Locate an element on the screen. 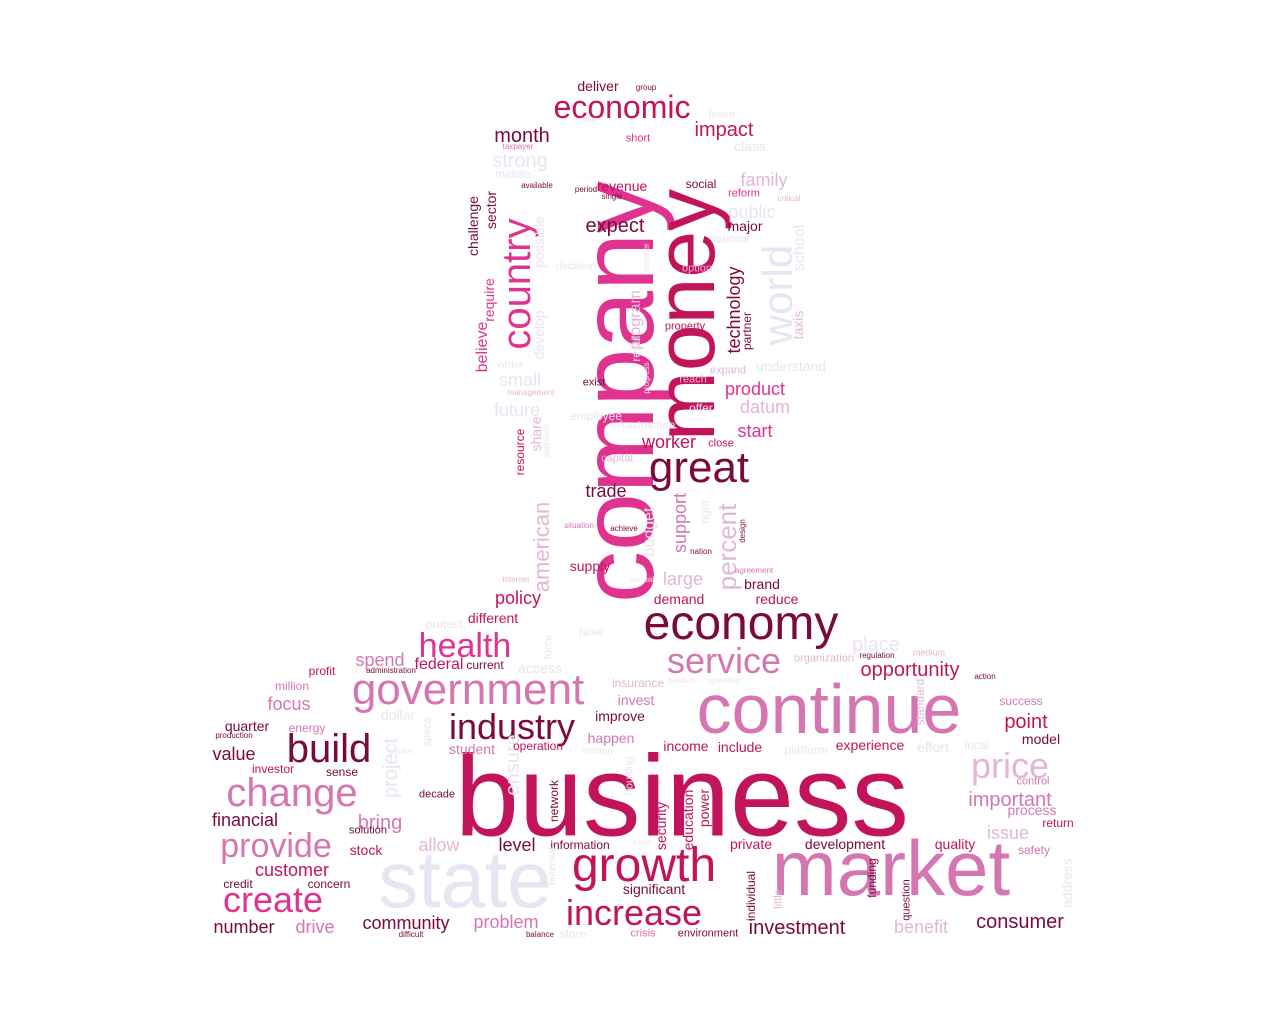 This screenshot has width=1280, height=1024. cloud-word: place is located at coordinates (876, 645).